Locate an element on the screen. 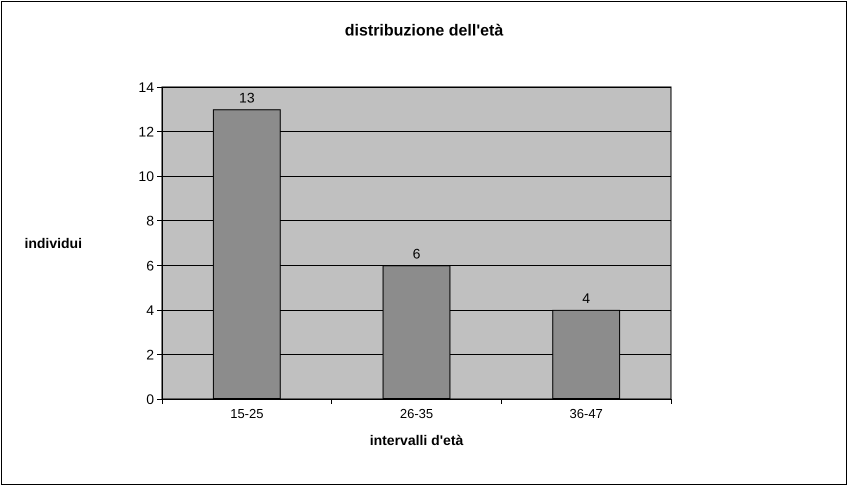 This screenshot has height=486, width=848. x-tick-label: 15-25 is located at coordinates (247, 413).